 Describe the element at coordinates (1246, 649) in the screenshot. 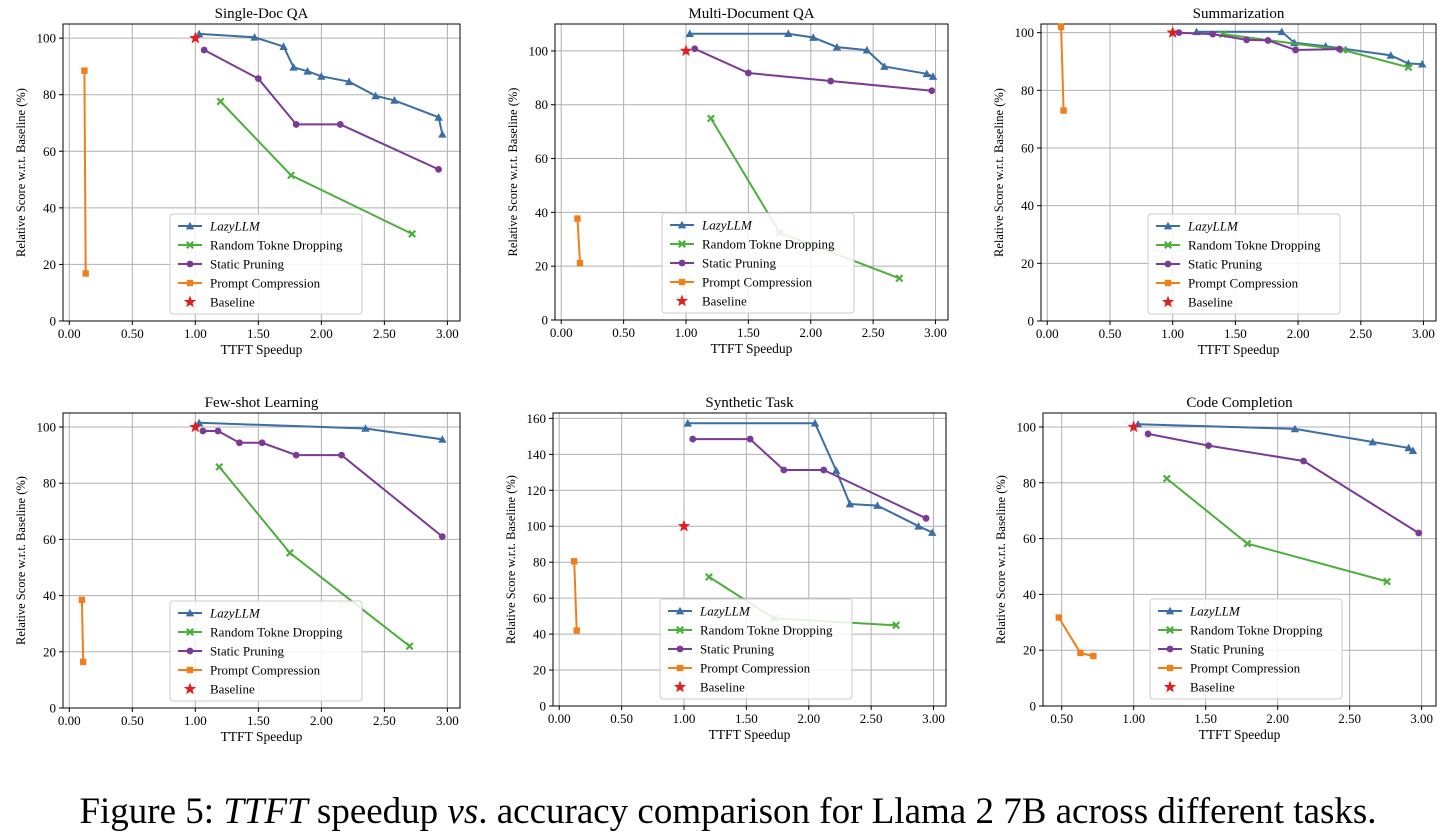

I see `legend-box` at that location.